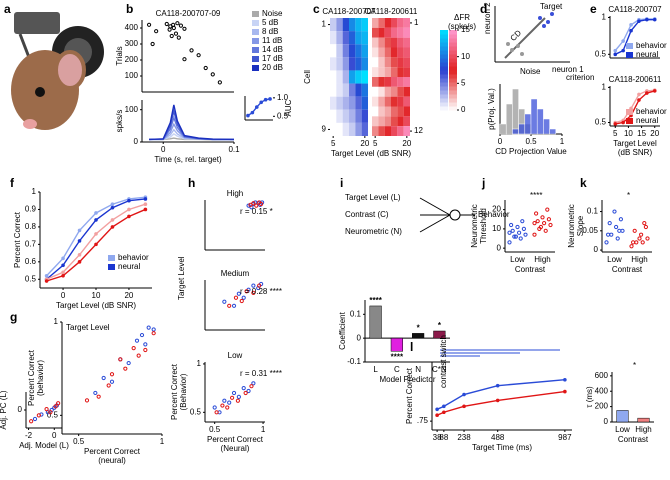  What do you see at coordinates (391, 11) in the screenshot?
I see `chart-title: CA118-200611` at bounding box center [391, 11].